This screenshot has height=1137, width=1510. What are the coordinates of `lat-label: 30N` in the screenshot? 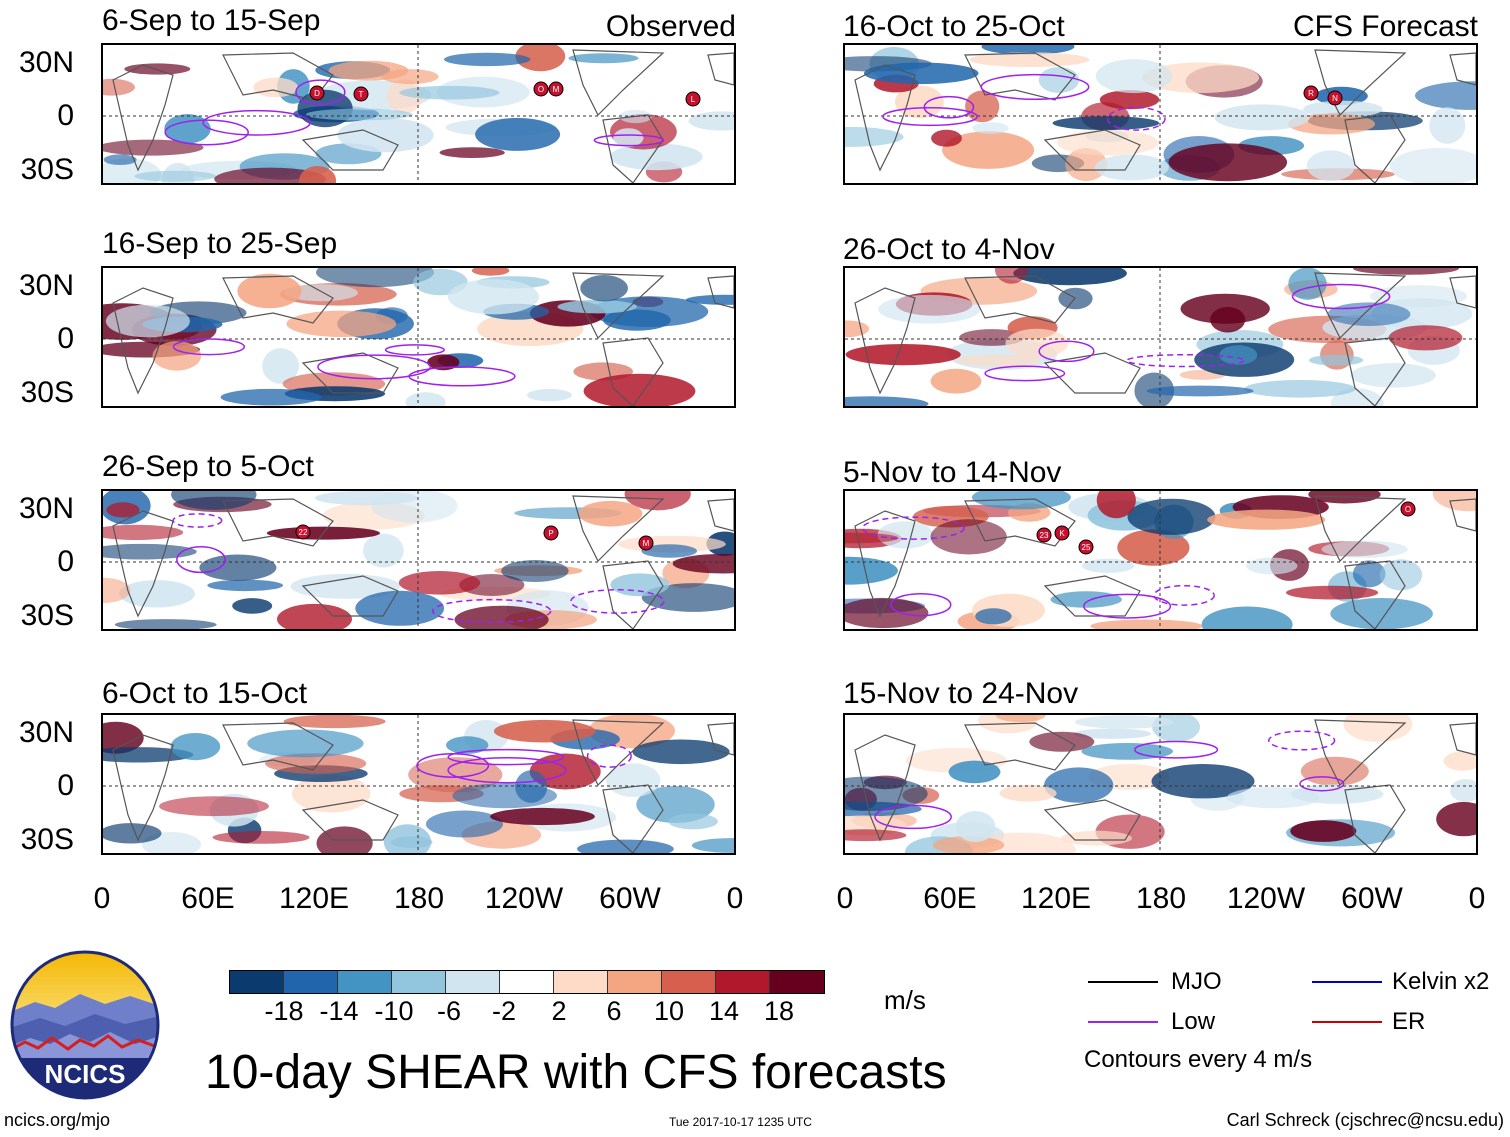 It's located at (46, 62).